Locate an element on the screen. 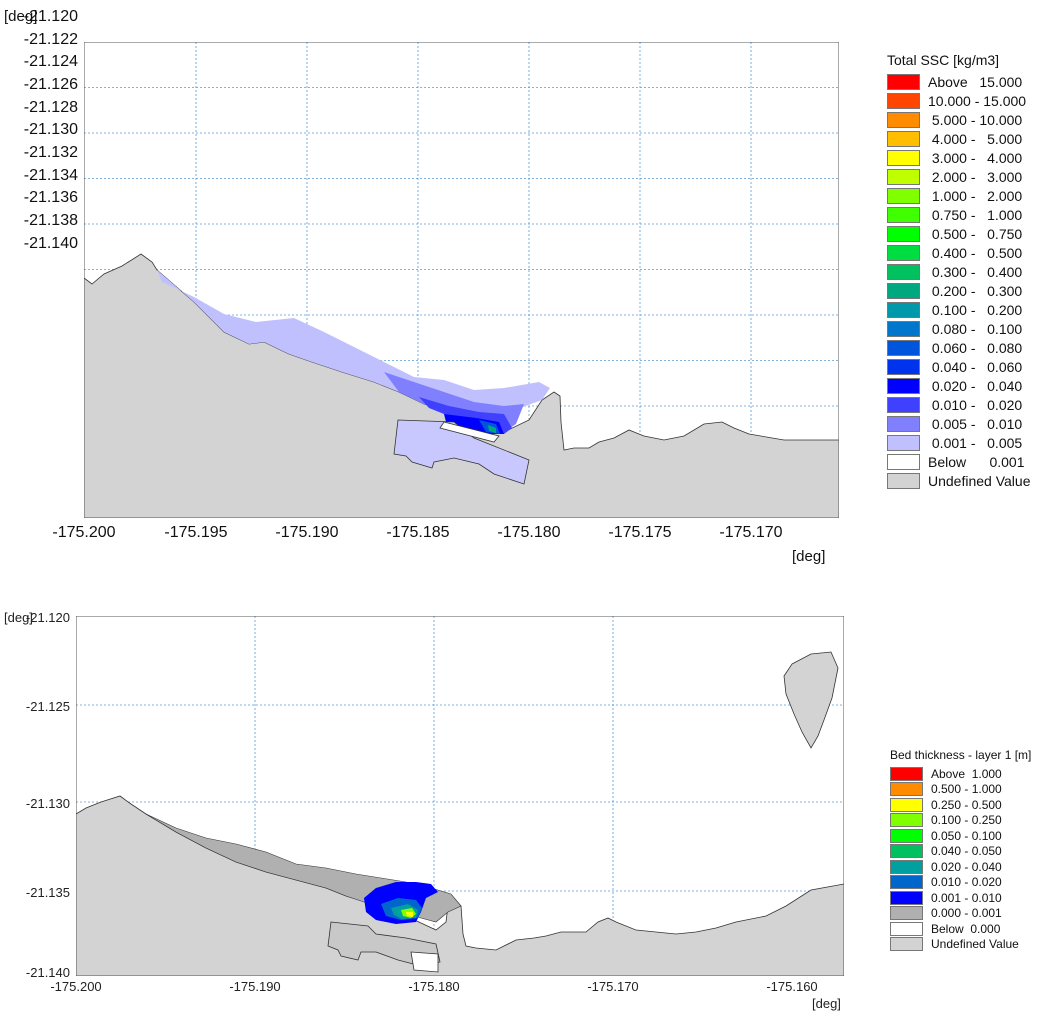 The image size is (1059, 1028). legend-item: 0.250 - 0.500 is located at coordinates (974, 805).